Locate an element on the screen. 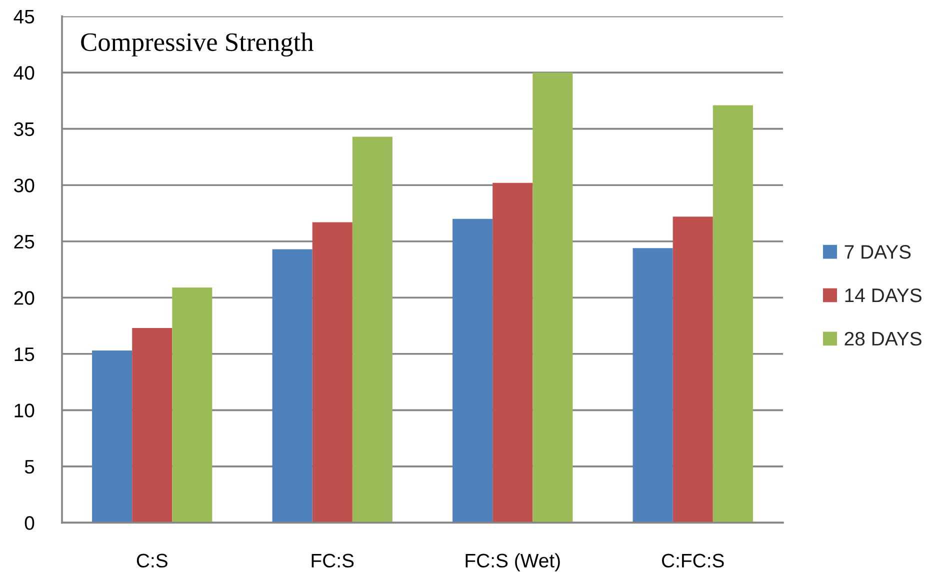  y-tick-label: 30 is located at coordinates (24, 185).